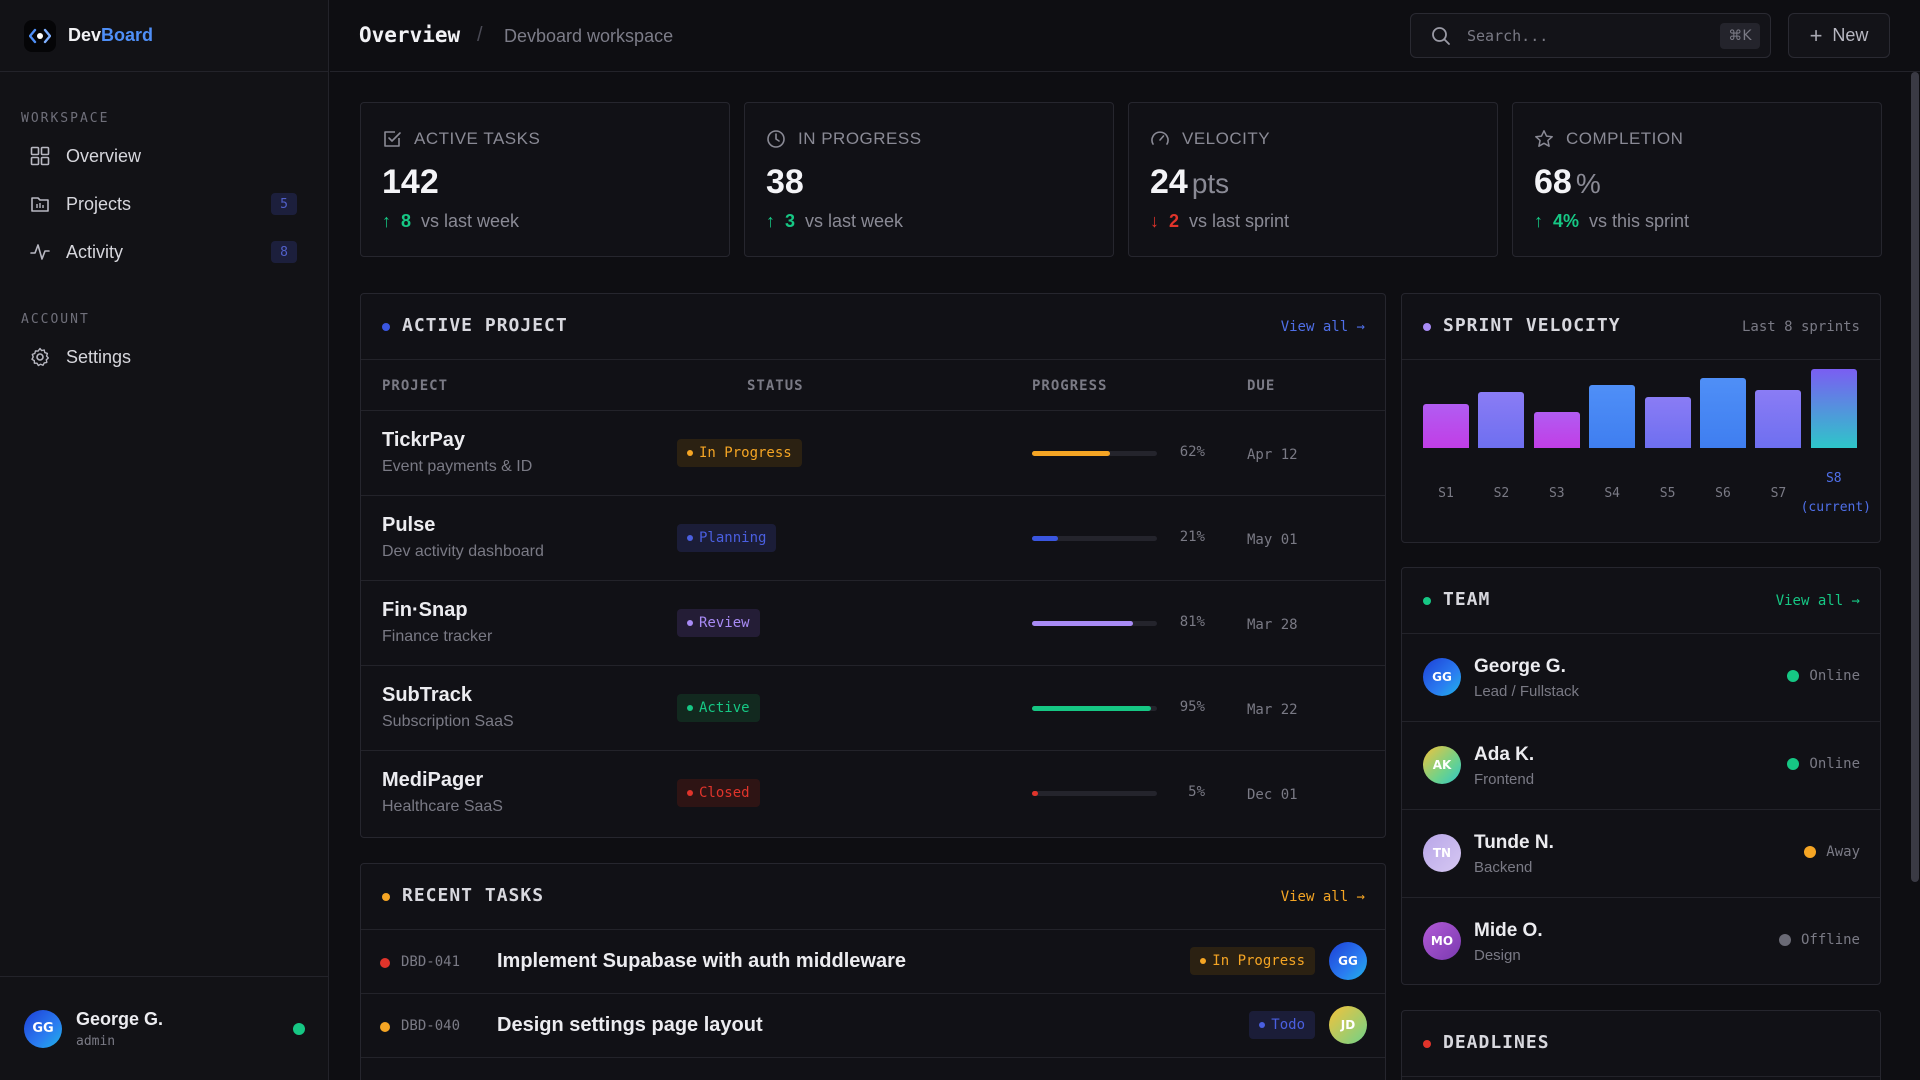  Describe the element at coordinates (630, 1025) in the screenshot. I see `task-title: Design settings page layout` at that location.